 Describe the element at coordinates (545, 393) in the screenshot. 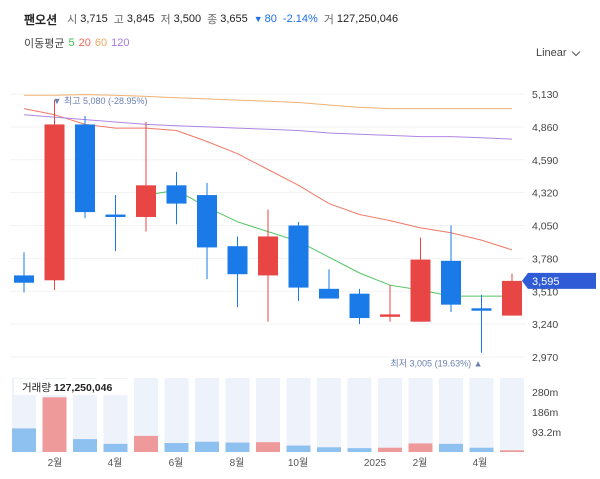

I see `volume-axis-tick: 280m` at that location.